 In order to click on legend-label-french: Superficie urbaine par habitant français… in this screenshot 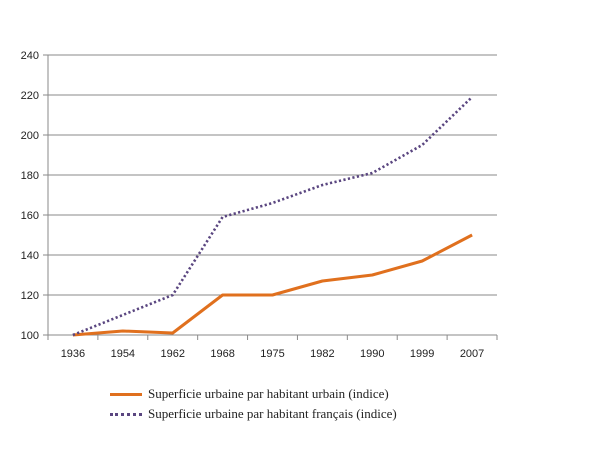, I will do `click(272, 413)`.